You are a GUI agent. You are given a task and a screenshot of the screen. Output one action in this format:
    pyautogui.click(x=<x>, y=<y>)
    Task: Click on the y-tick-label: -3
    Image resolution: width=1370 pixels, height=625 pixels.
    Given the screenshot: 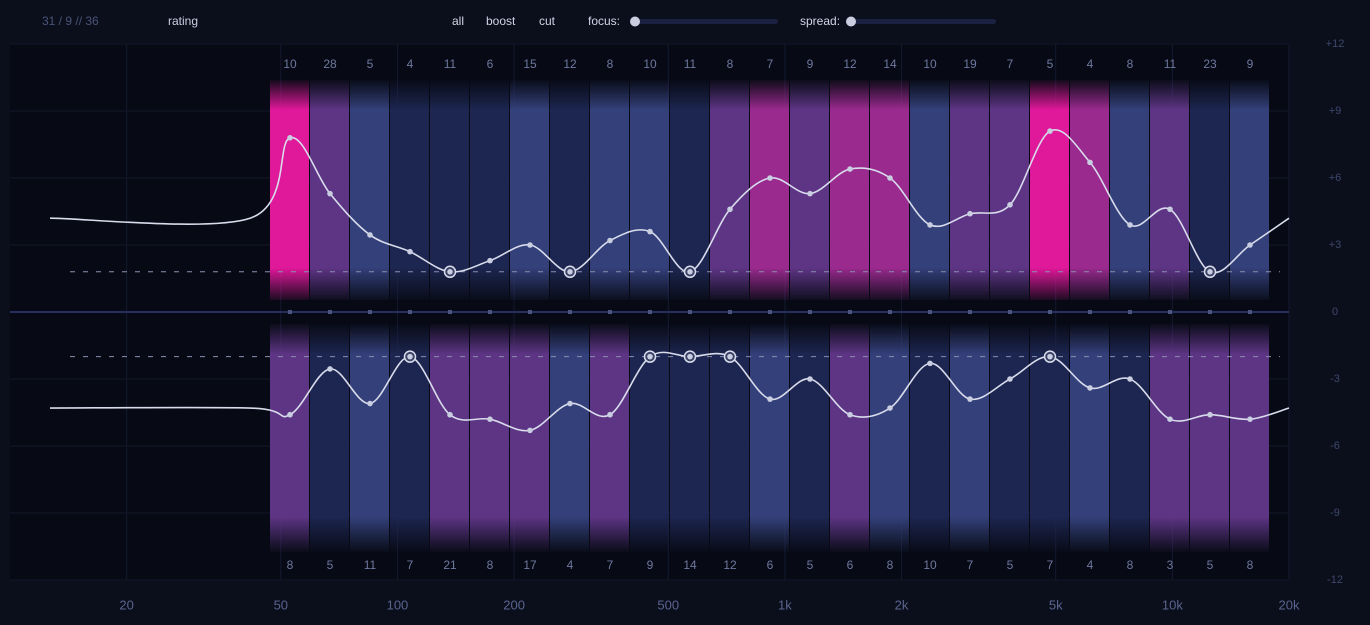 What is the action you would take?
    pyautogui.click(x=1335, y=379)
    